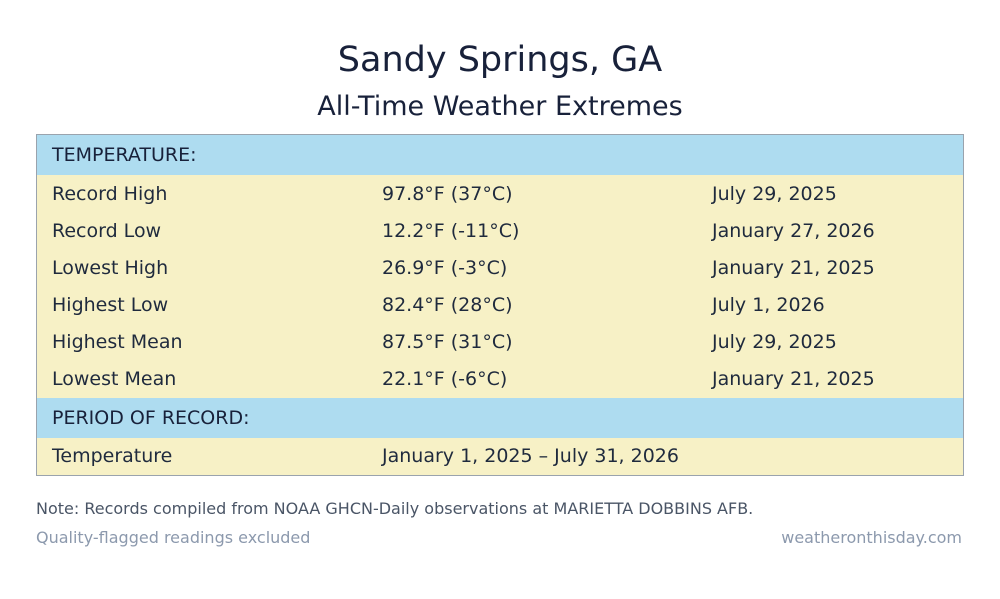  I want to click on row-date: January 27, 2026, so click(793, 231).